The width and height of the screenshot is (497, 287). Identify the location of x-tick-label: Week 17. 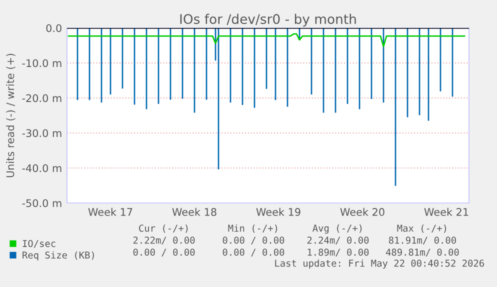
(110, 212).